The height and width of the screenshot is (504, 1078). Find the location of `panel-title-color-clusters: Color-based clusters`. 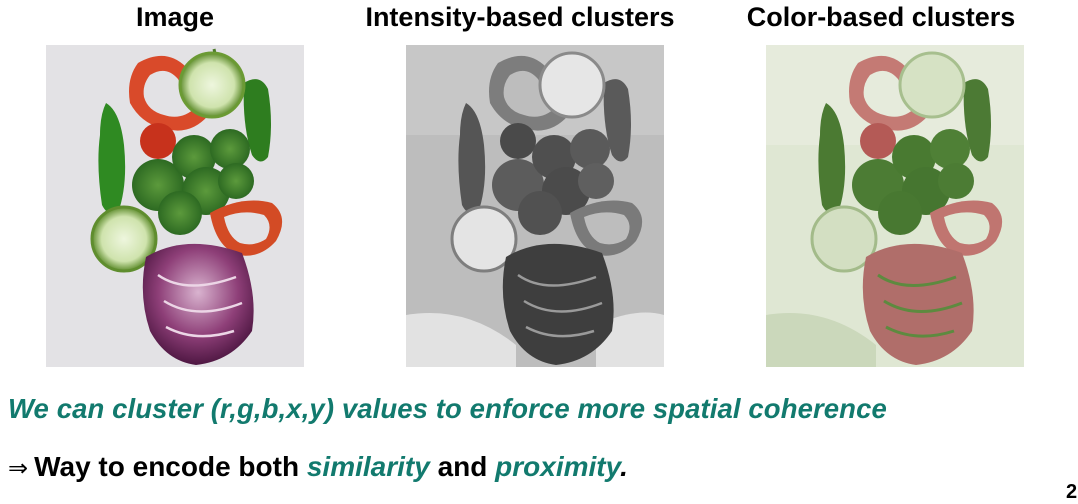

panel-title-color-clusters: Color-based clusters is located at coordinates (881, 17).